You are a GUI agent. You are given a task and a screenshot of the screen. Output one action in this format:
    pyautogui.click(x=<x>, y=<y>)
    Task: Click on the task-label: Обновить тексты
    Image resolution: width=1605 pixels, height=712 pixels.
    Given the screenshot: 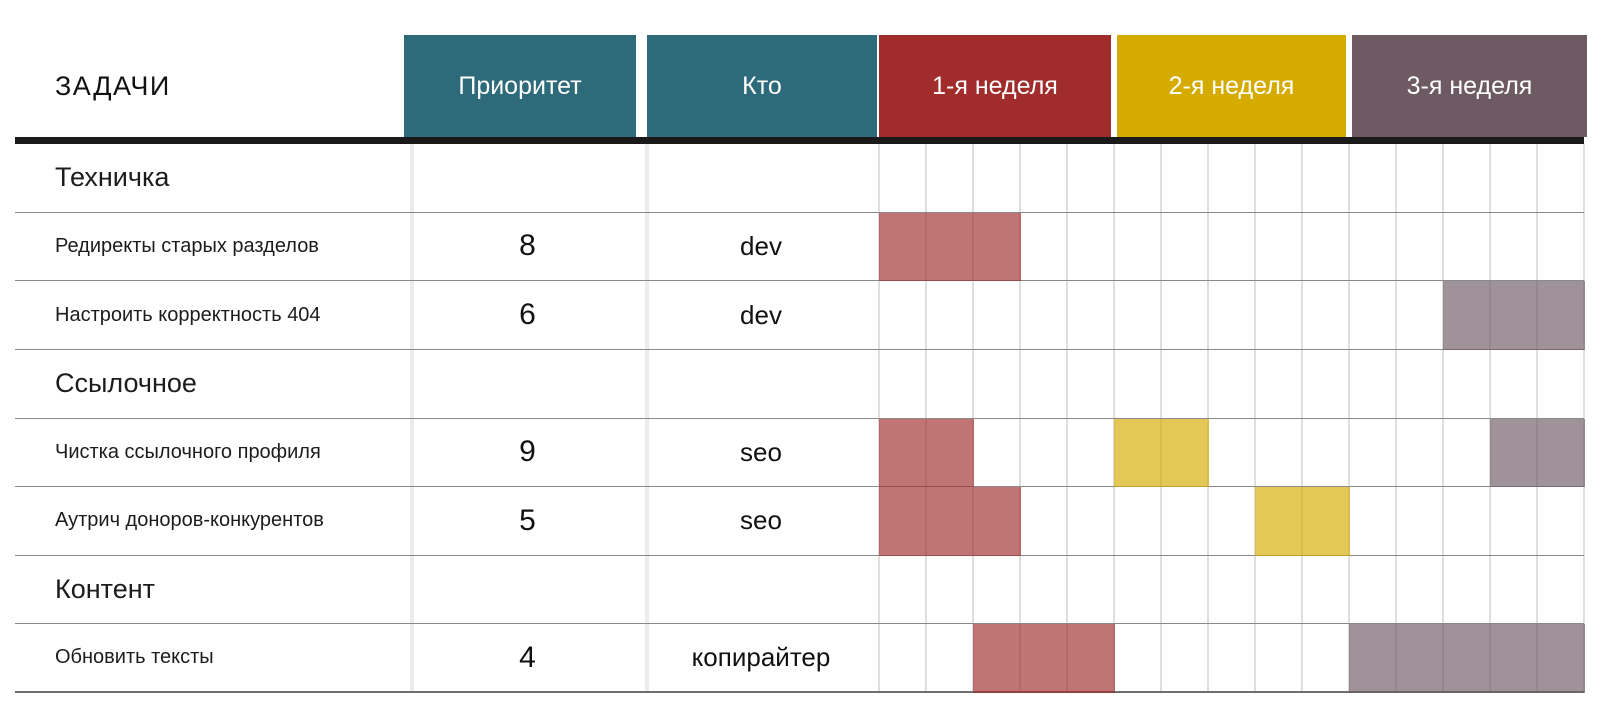 What is the action you would take?
    pyautogui.click(x=134, y=657)
    